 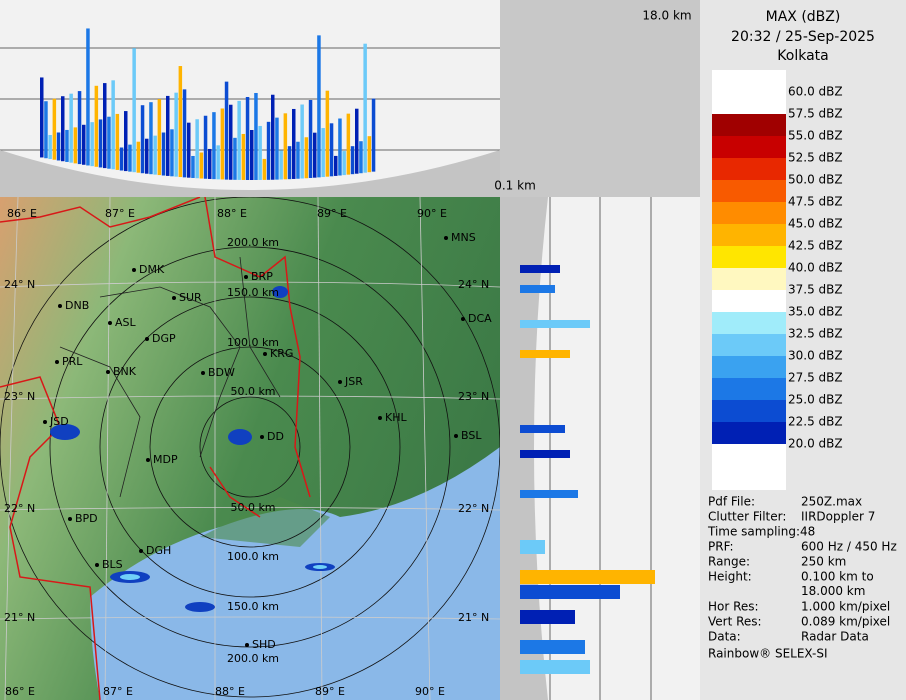 I want to click on legend-label: 35.0 dBZ, so click(x=815, y=312).